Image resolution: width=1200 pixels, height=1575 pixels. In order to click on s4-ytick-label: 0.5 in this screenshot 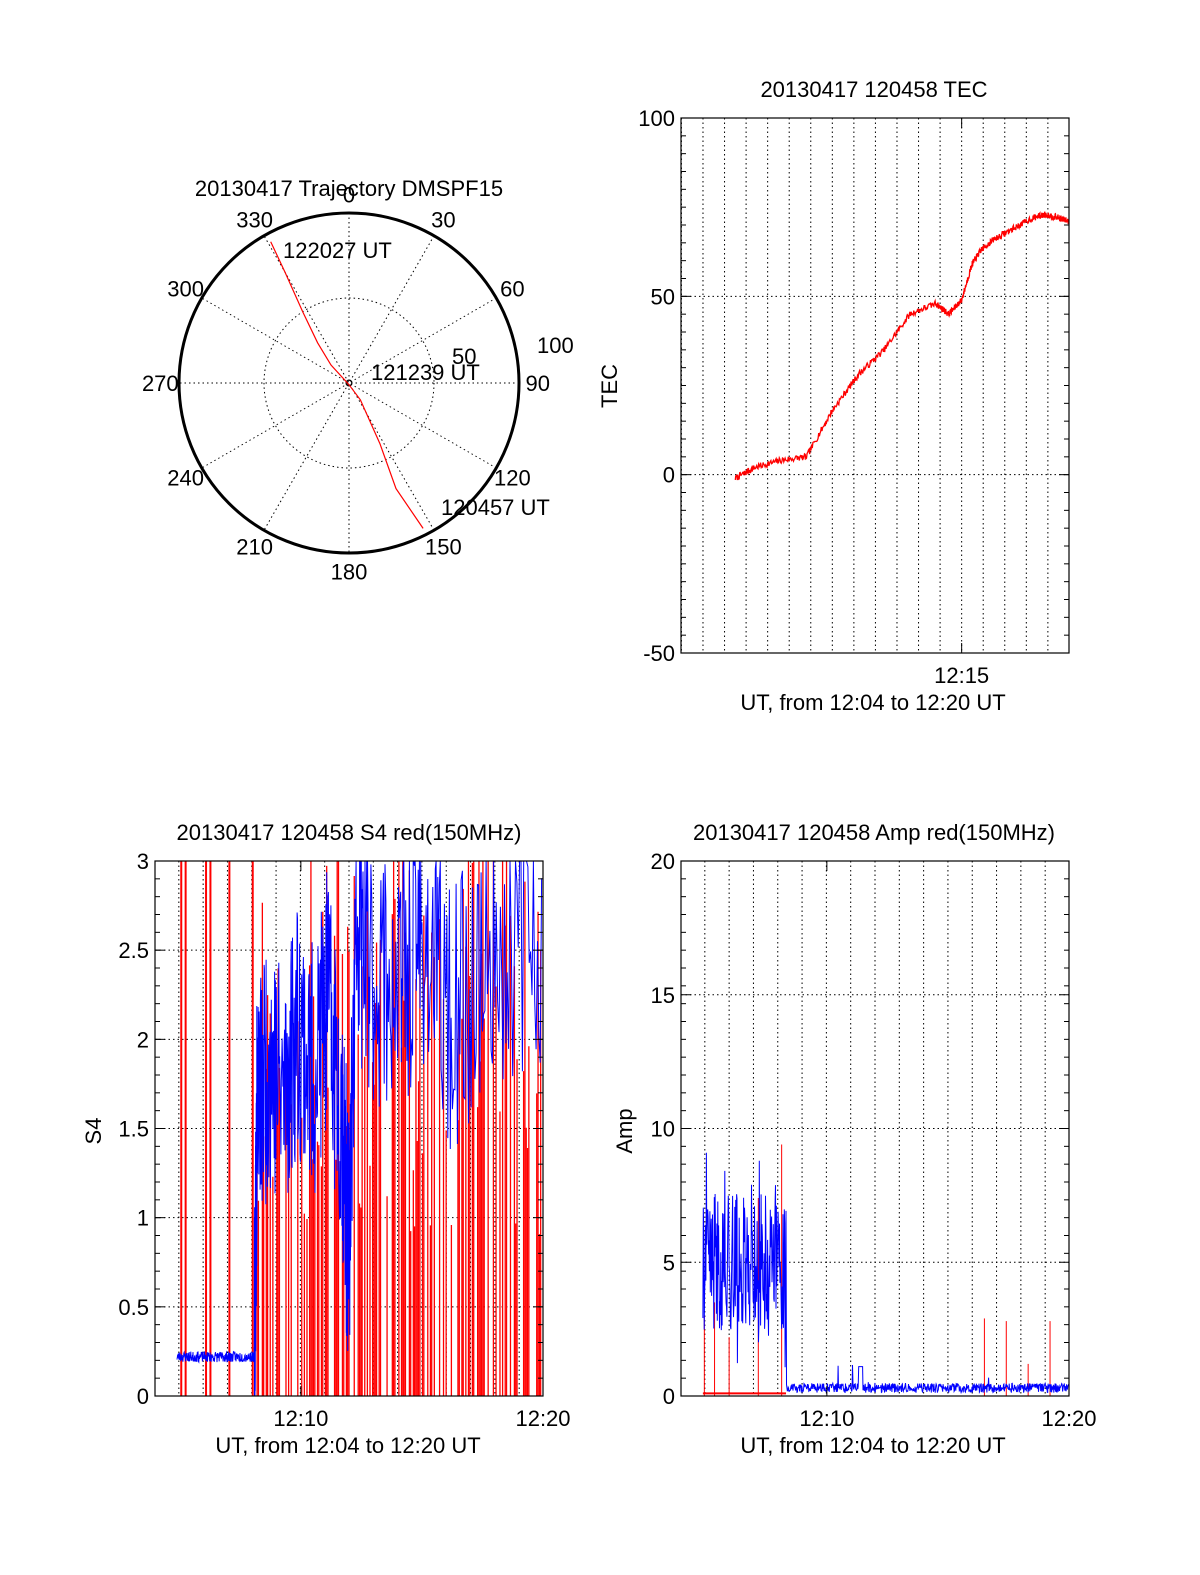, I will do `click(133, 1307)`.